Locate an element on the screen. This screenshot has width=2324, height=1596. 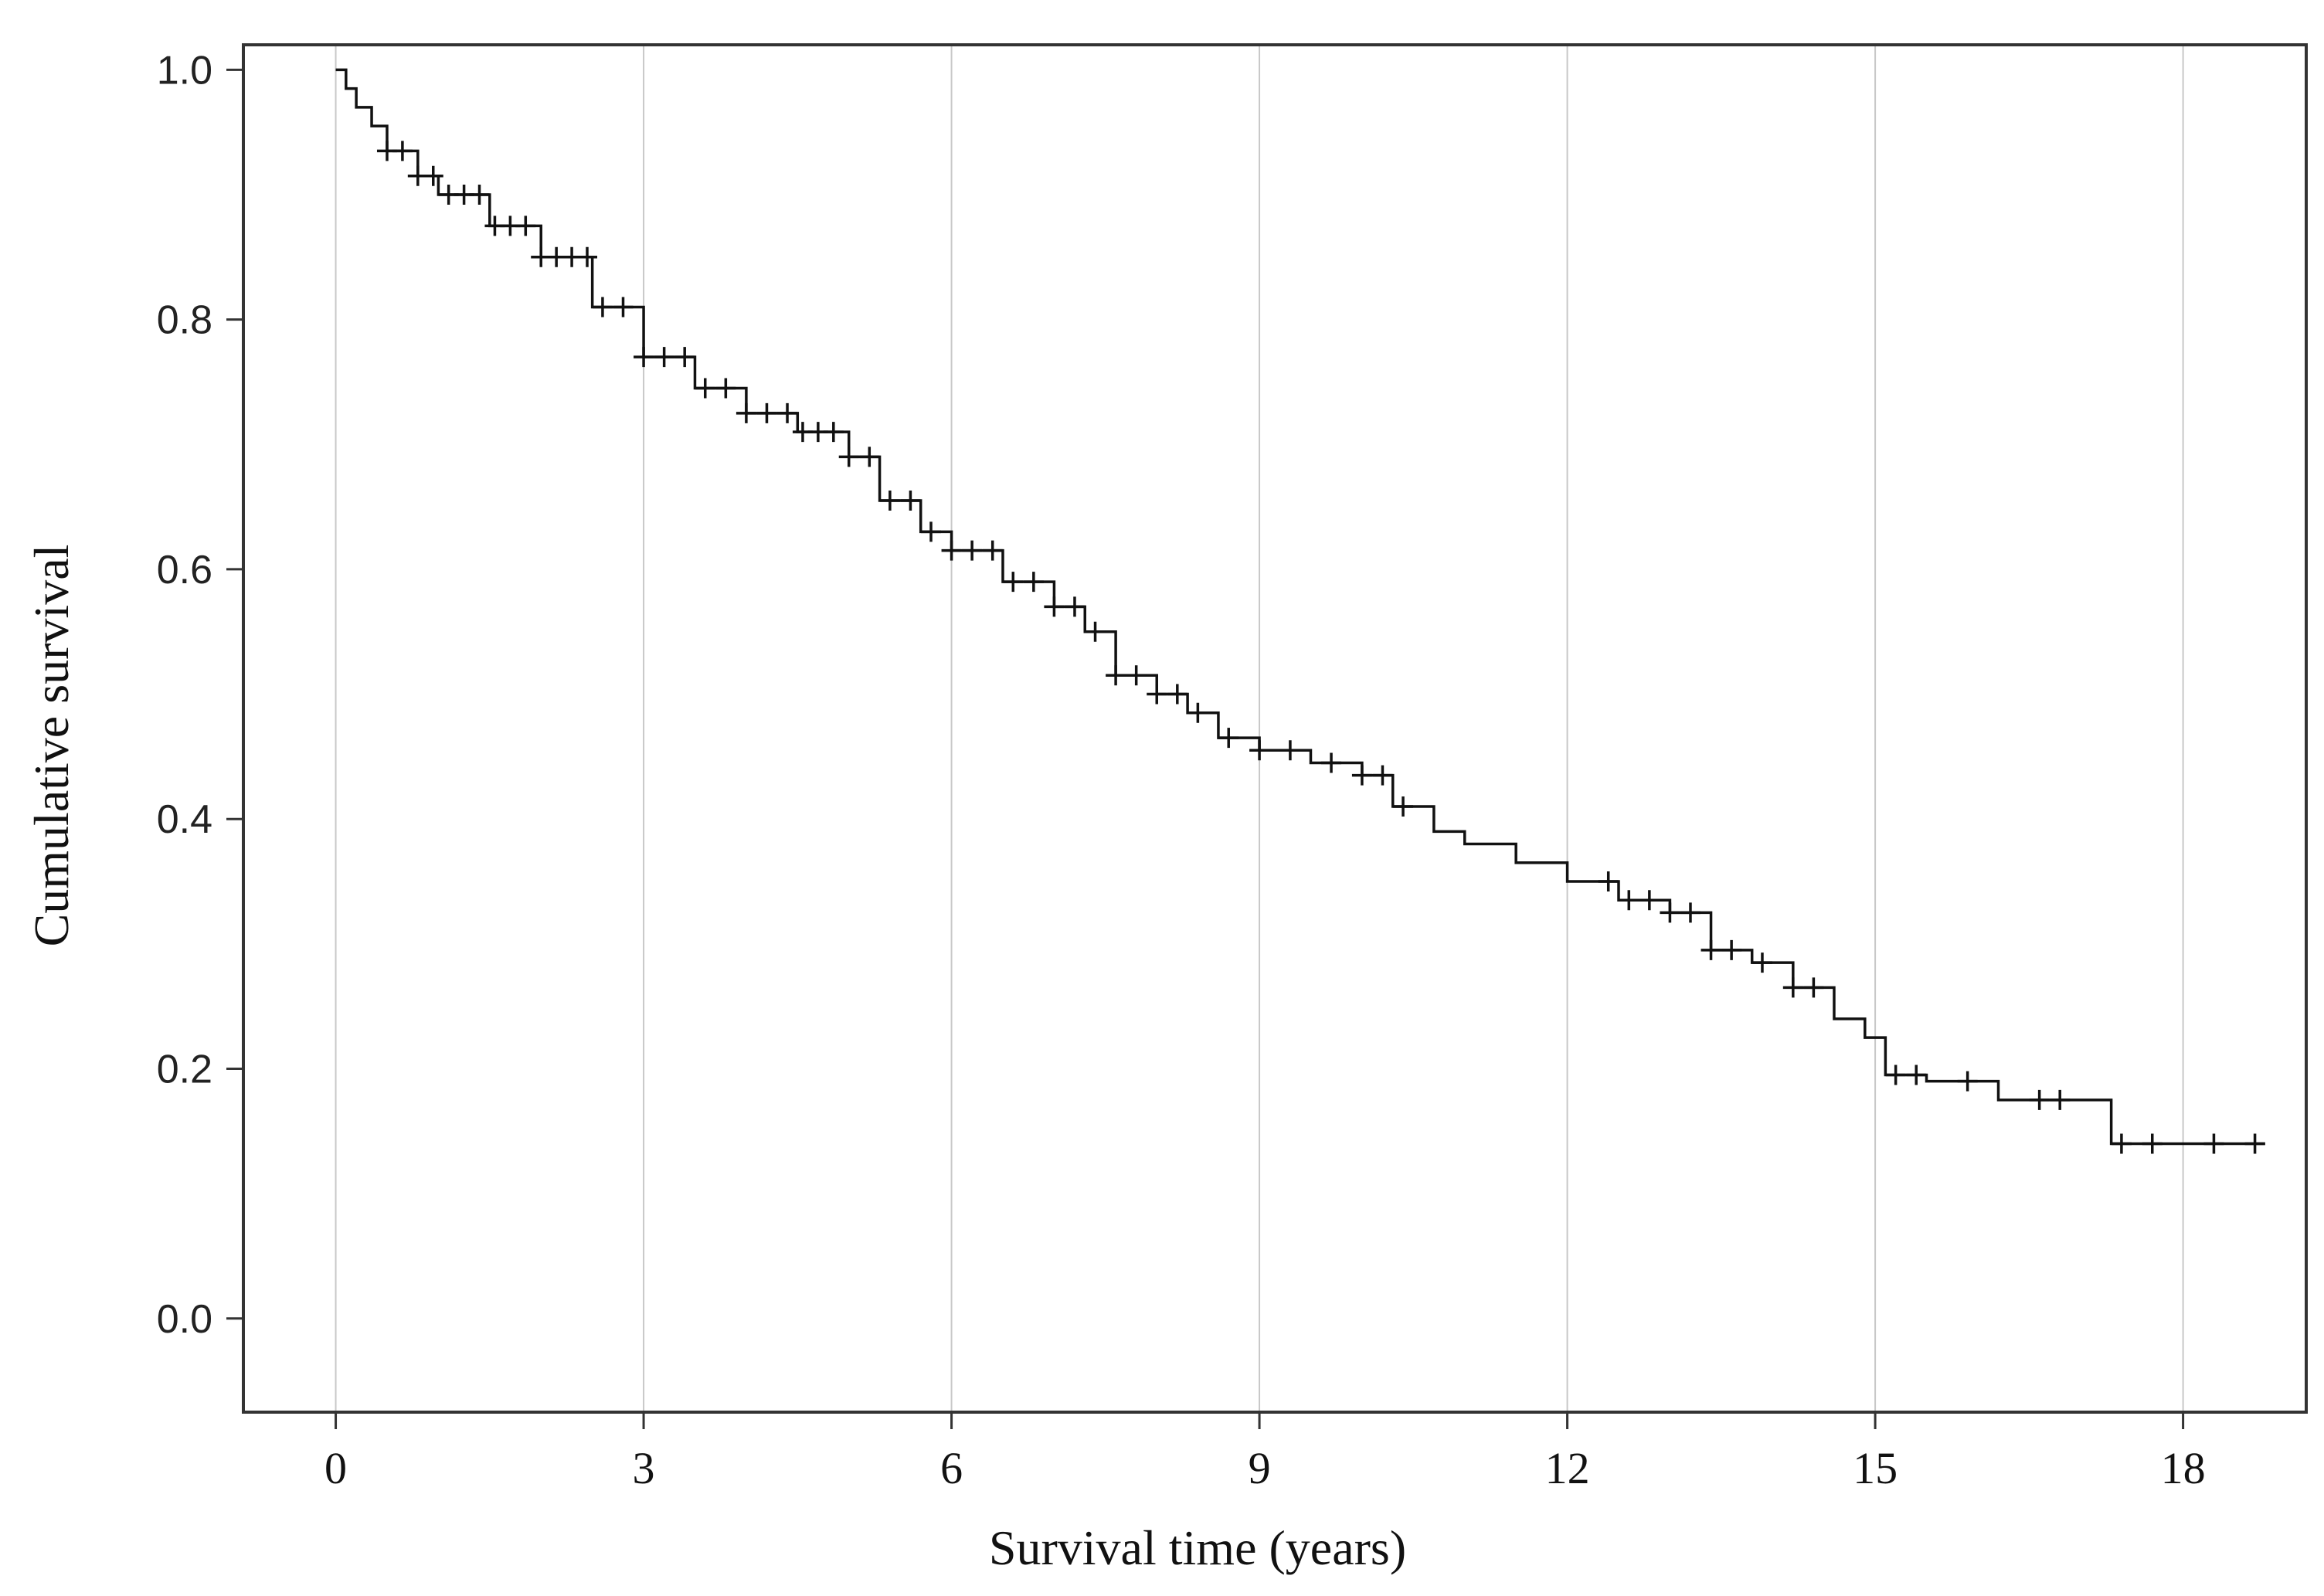
x-tick-label: 18 is located at coordinates (2184, 1468).